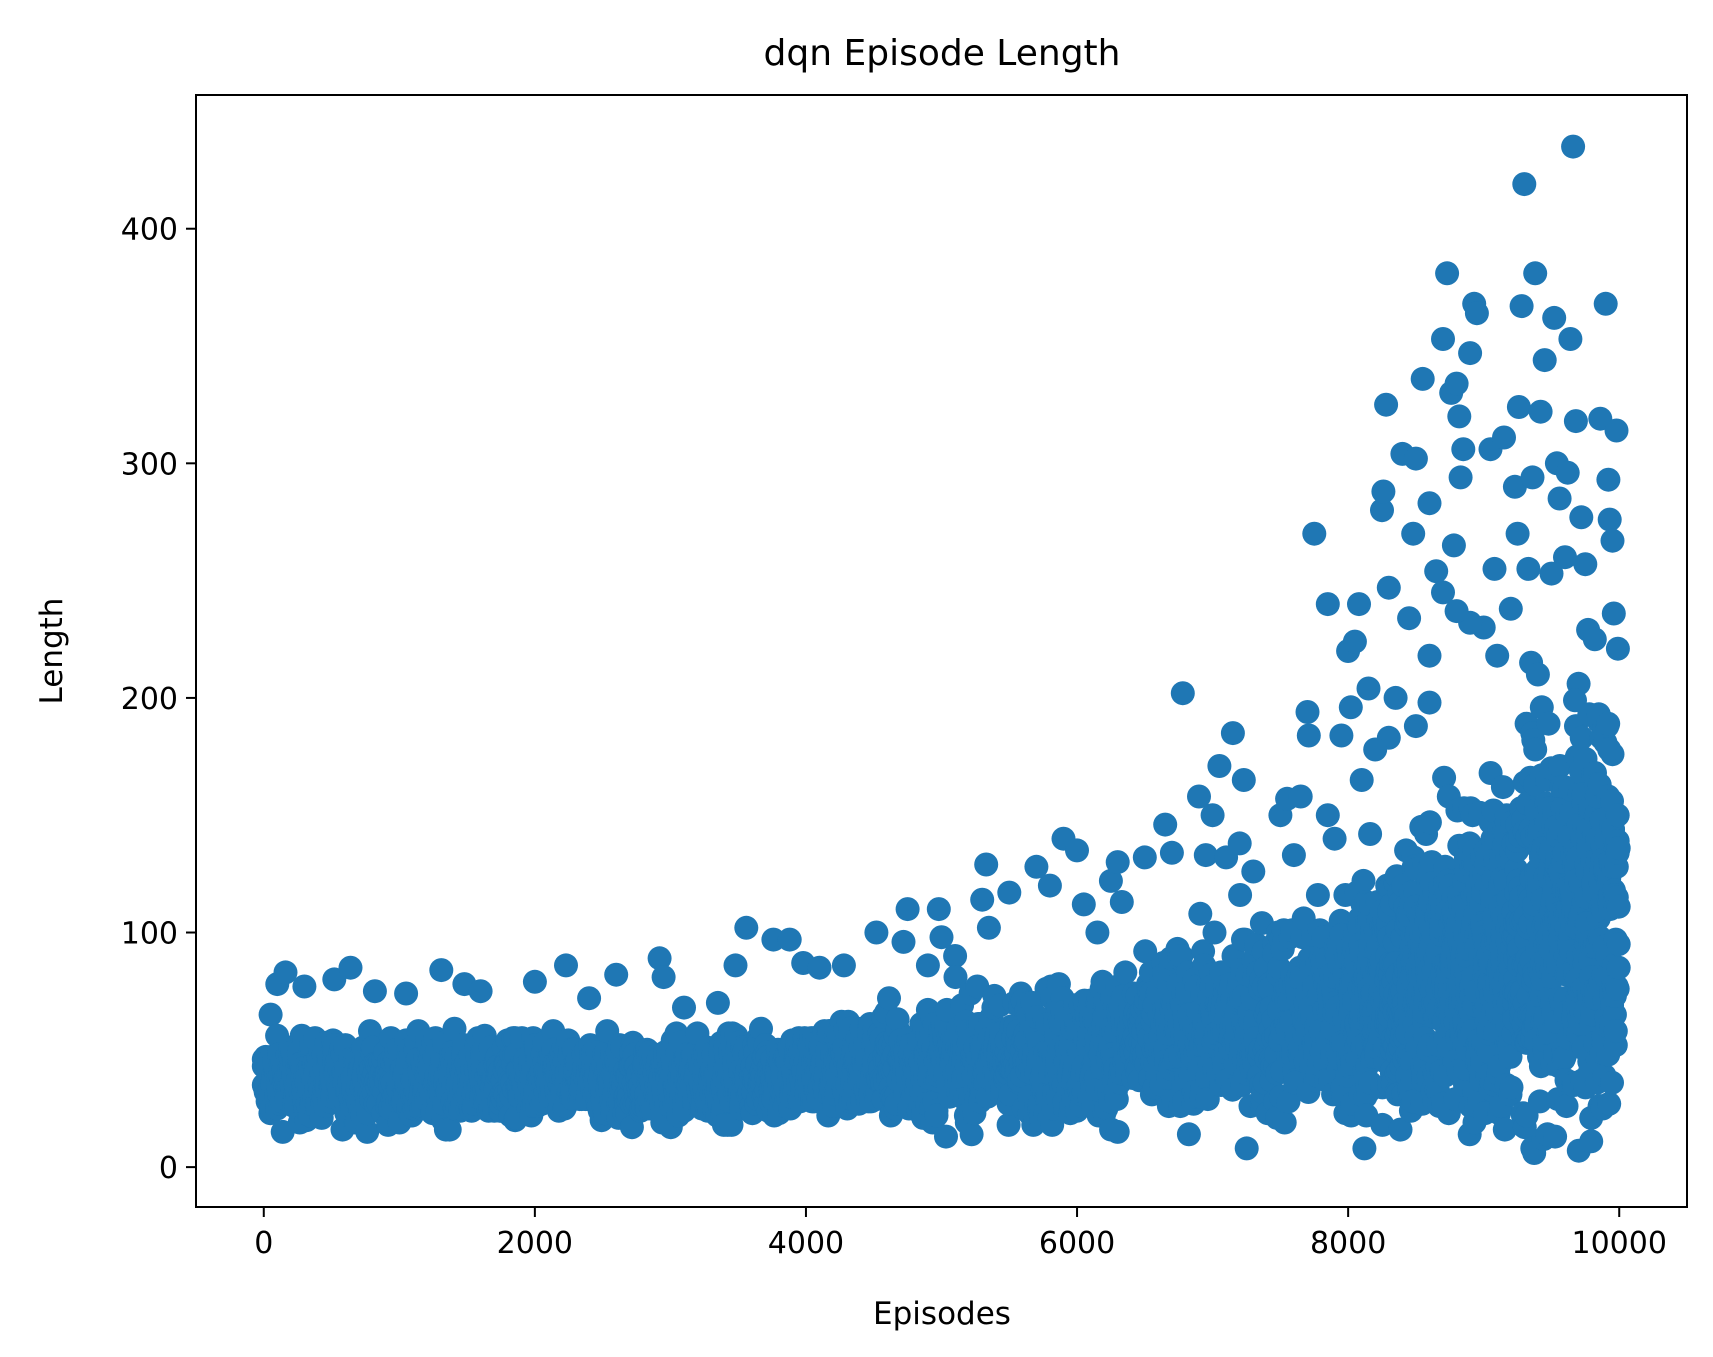 The height and width of the screenshot is (1357, 1713). Describe the element at coordinates (149, 230) in the screenshot. I see `y-tick-label: 400` at that location.